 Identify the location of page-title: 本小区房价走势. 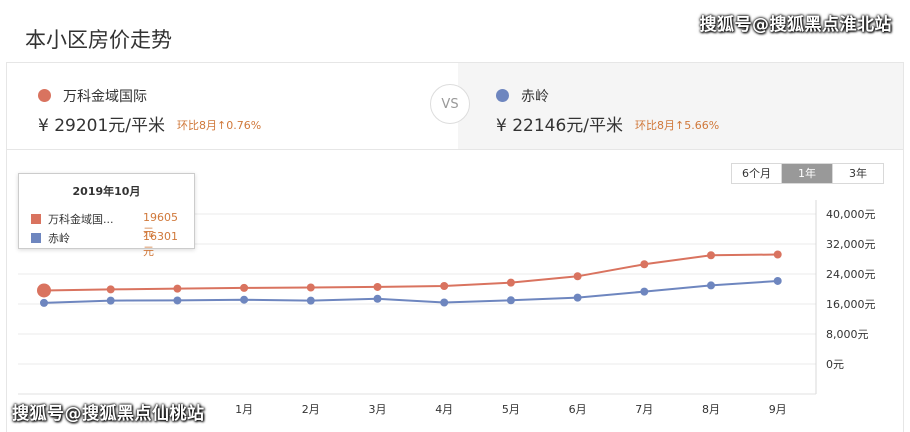
(98, 40).